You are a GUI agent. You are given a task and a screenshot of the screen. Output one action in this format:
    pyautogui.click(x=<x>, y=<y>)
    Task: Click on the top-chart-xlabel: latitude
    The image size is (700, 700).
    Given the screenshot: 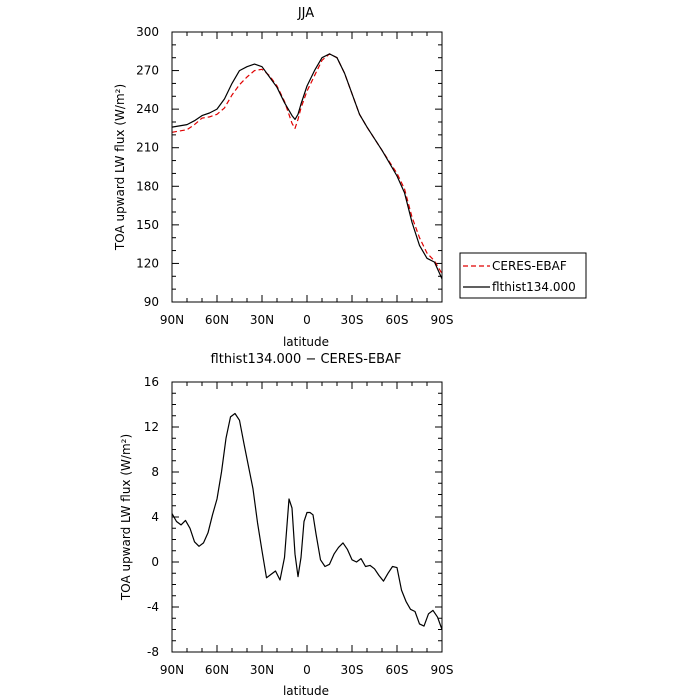 What is the action you would take?
    pyautogui.click(x=306, y=342)
    